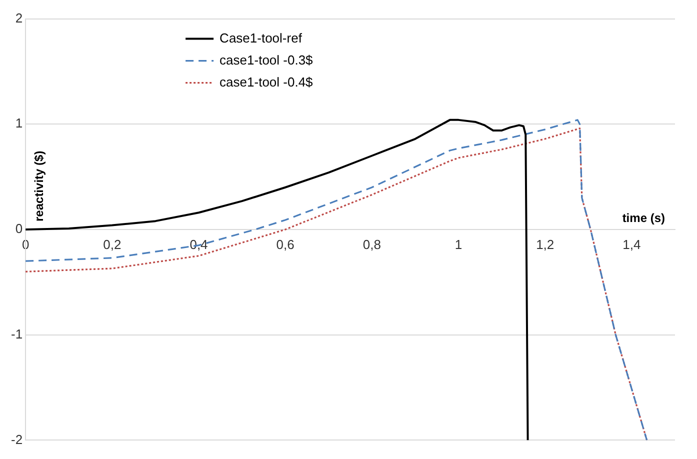 The width and height of the screenshot is (697, 459). I want to click on x-tick-label: 1,2, so click(545, 244).